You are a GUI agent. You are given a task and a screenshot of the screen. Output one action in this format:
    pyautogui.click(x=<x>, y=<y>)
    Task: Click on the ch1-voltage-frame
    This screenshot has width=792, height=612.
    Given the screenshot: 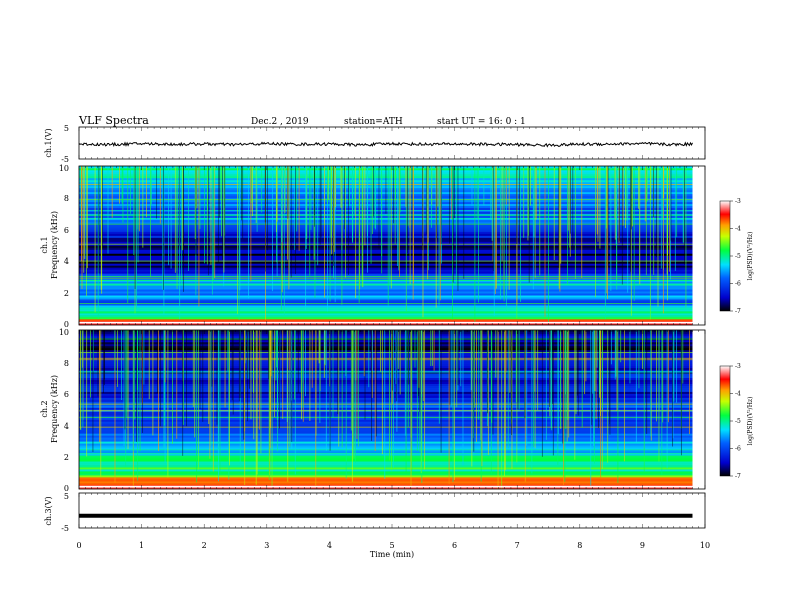 What is the action you would take?
    pyautogui.click(x=392, y=143)
    